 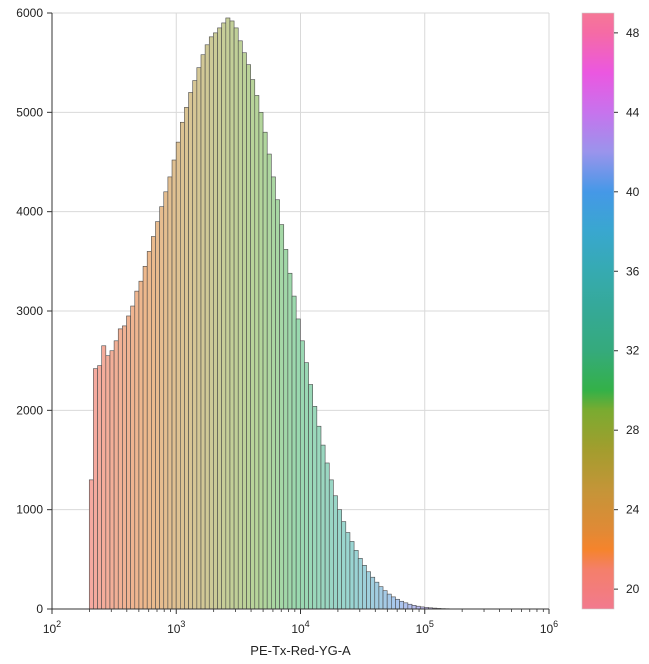 I want to click on x-tick-label: 10⁵, so click(x=425, y=627).